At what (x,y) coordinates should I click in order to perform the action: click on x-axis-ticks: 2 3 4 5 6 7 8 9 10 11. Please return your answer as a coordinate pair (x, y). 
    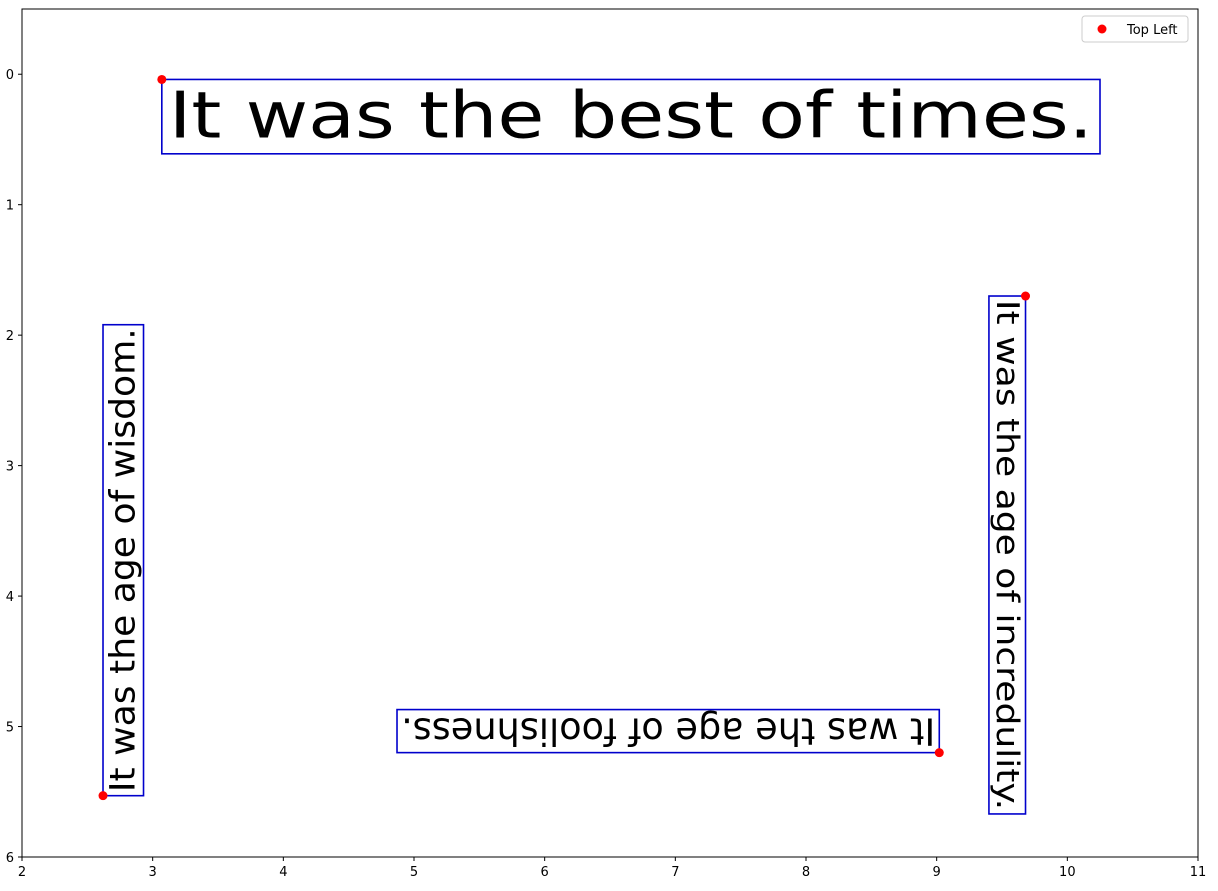
    Looking at the image, I should click on (612, 868).